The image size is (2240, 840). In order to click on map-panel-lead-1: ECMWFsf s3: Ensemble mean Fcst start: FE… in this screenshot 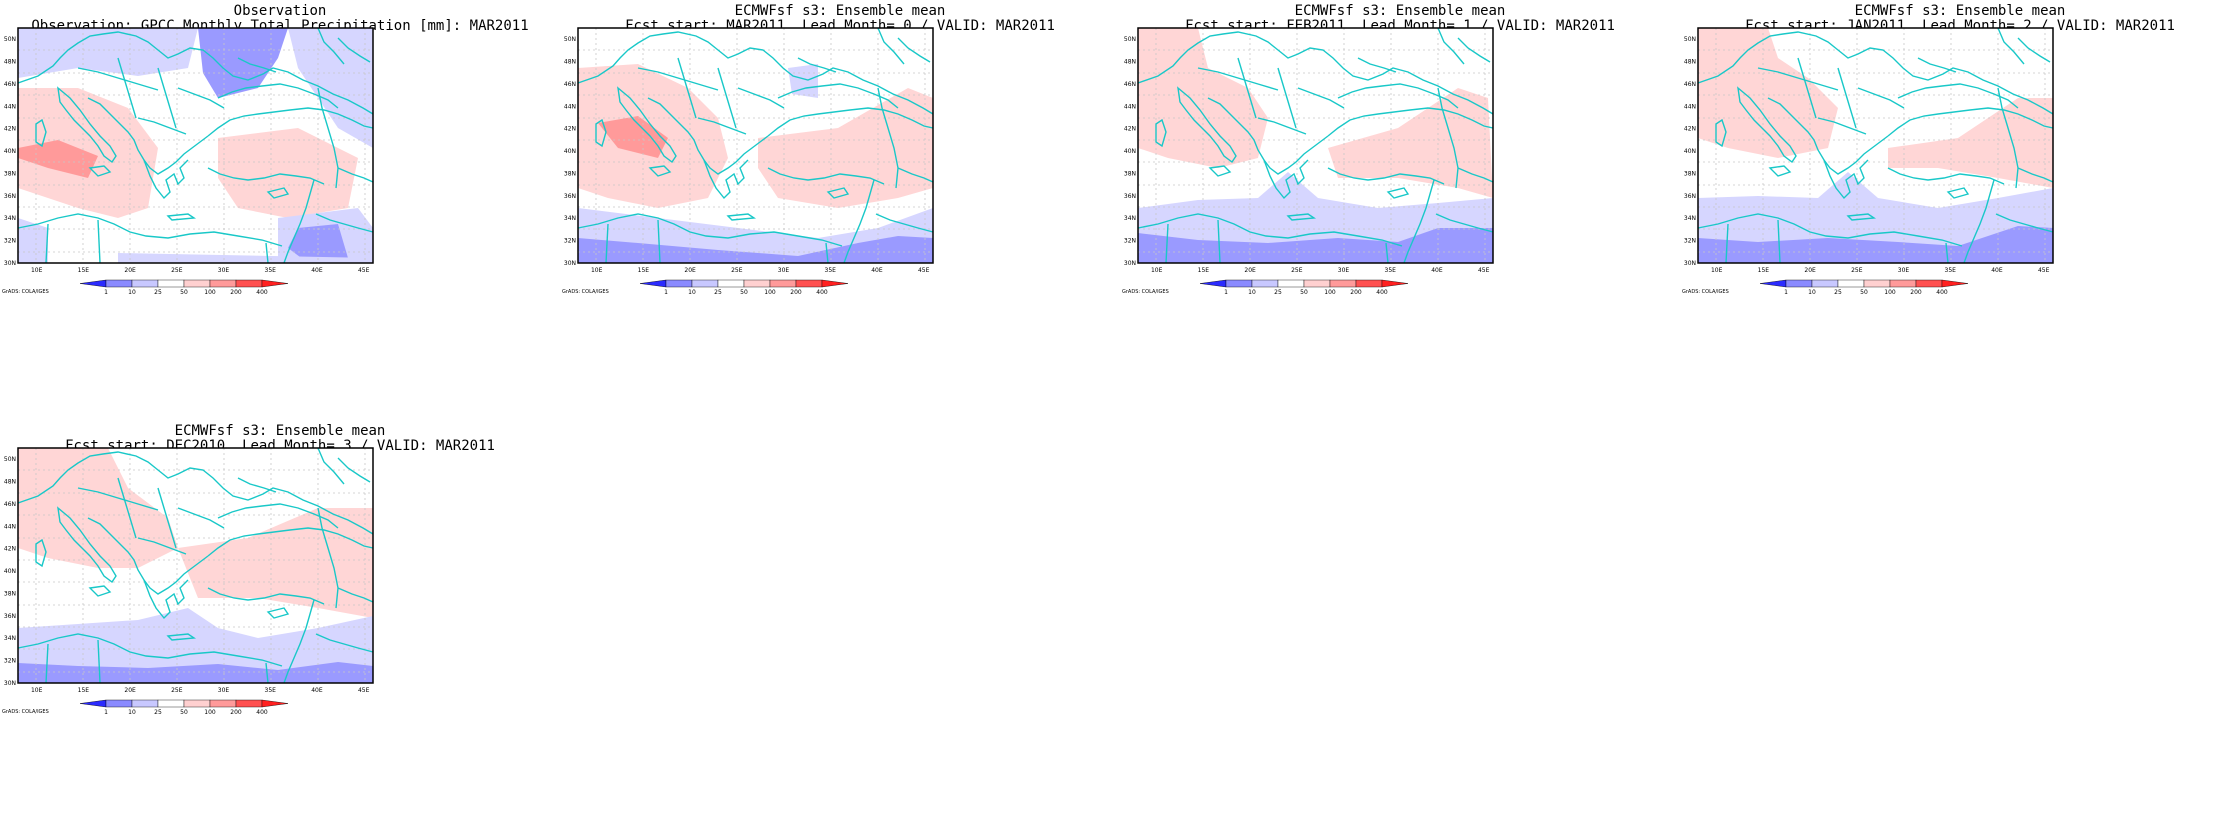, I will do `click(1400, 210)`.